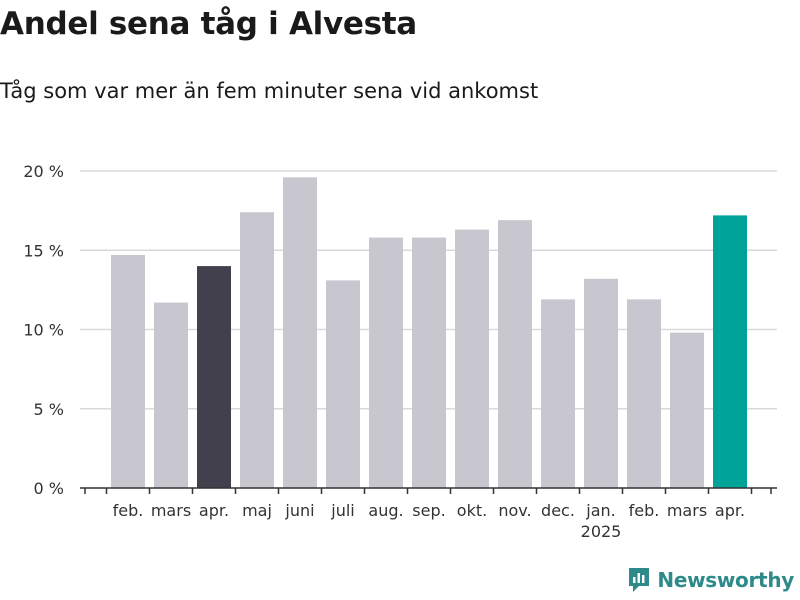  Describe the element at coordinates (725, 580) in the screenshot. I see `brand-name: Newsworthy` at that location.